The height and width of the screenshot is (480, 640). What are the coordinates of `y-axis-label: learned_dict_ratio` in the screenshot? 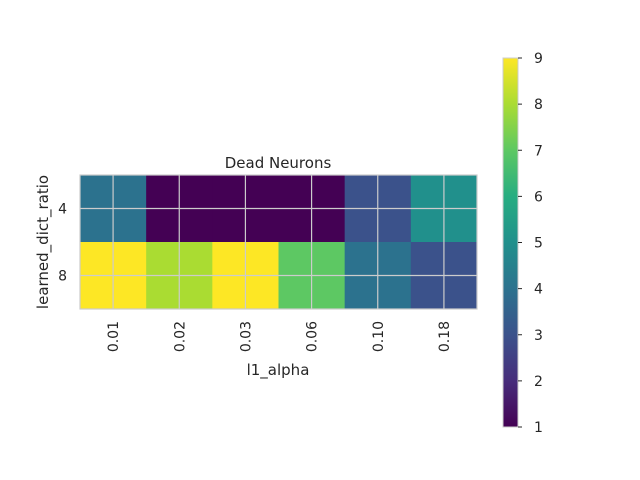 It's located at (43, 242).